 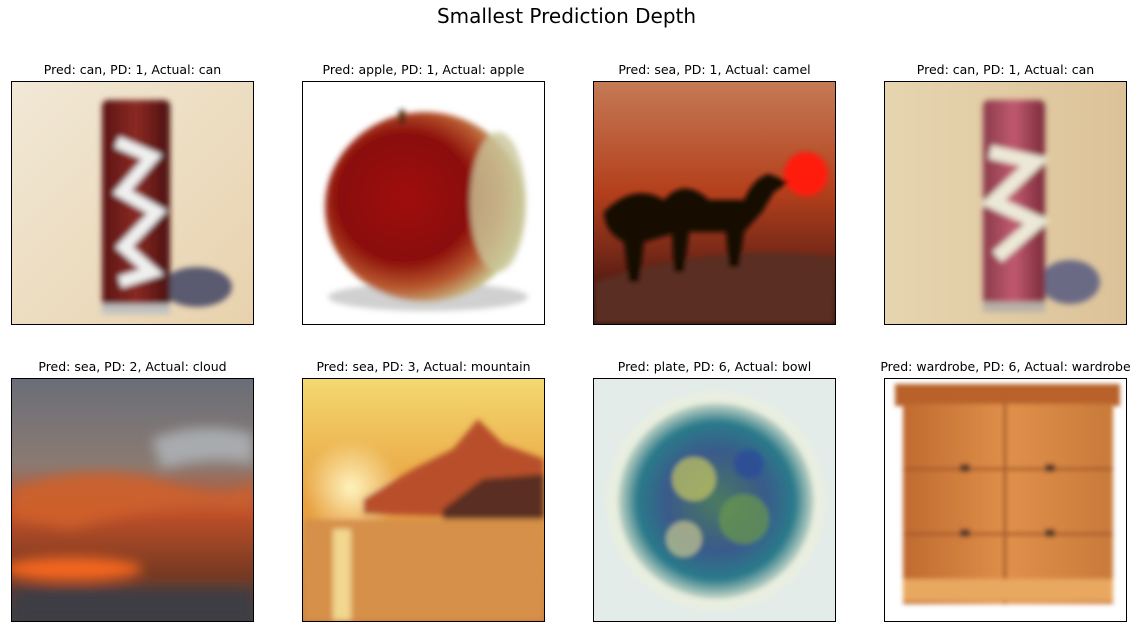 What do you see at coordinates (714, 69) in the screenshot?
I see `panel-title: Pred: sea, PD: 1, Actual: camel` at bounding box center [714, 69].